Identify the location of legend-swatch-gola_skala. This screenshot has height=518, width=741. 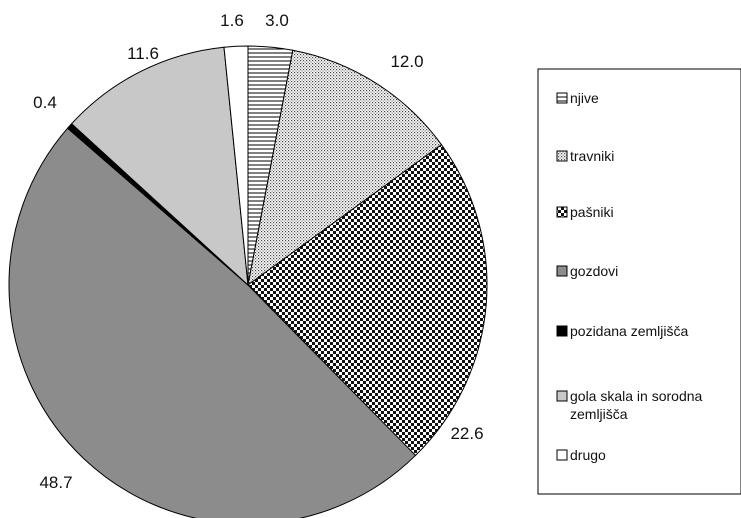
(562, 396).